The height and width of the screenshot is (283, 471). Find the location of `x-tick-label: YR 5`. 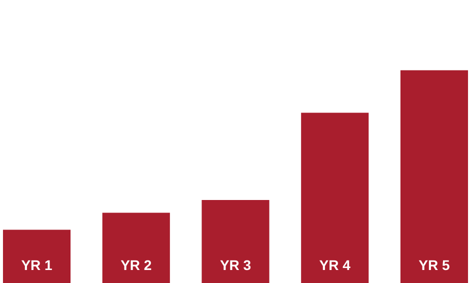

x-tick-label: YR 5 is located at coordinates (434, 265).